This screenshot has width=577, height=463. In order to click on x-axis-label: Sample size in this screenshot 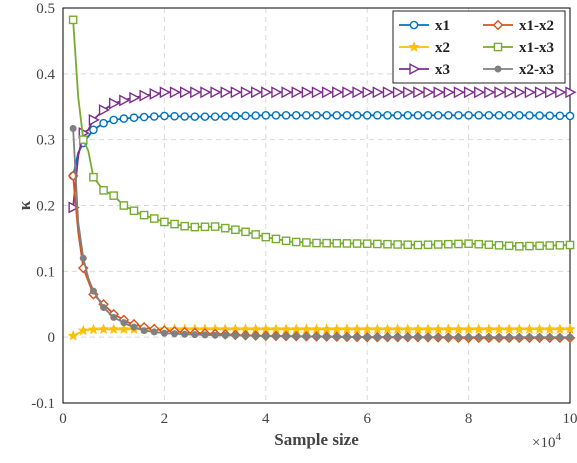, I will do `click(316, 439)`.